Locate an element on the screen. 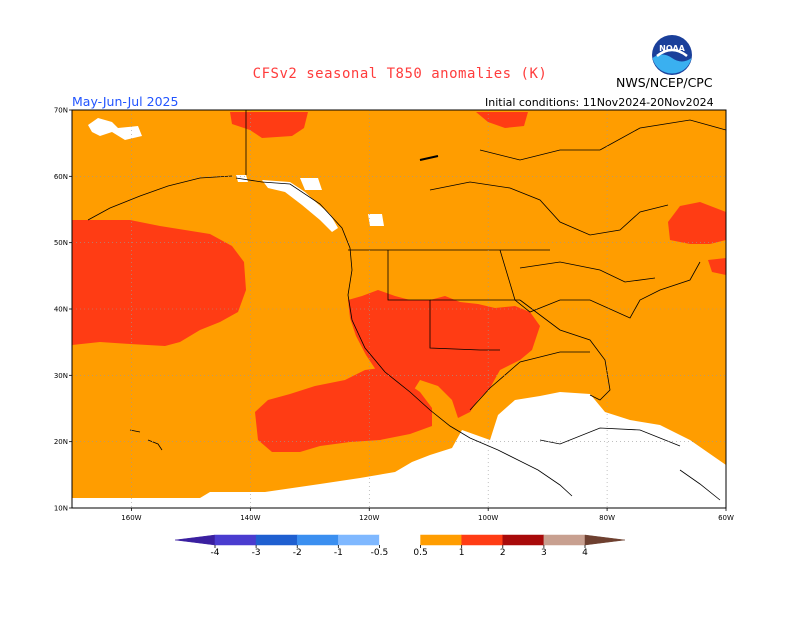 Image resolution: width=800 pixels, height=618 pixels. forecast-period: May-Jun-Jul 2025 is located at coordinates (125, 101).